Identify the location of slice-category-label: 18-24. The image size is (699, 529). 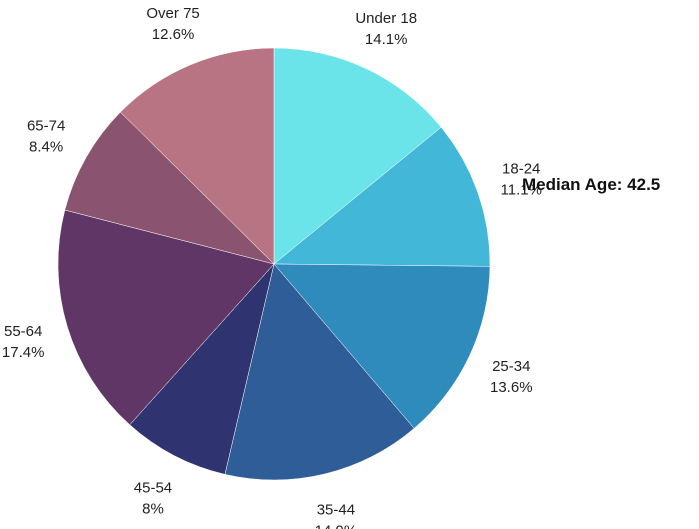
(521, 168).